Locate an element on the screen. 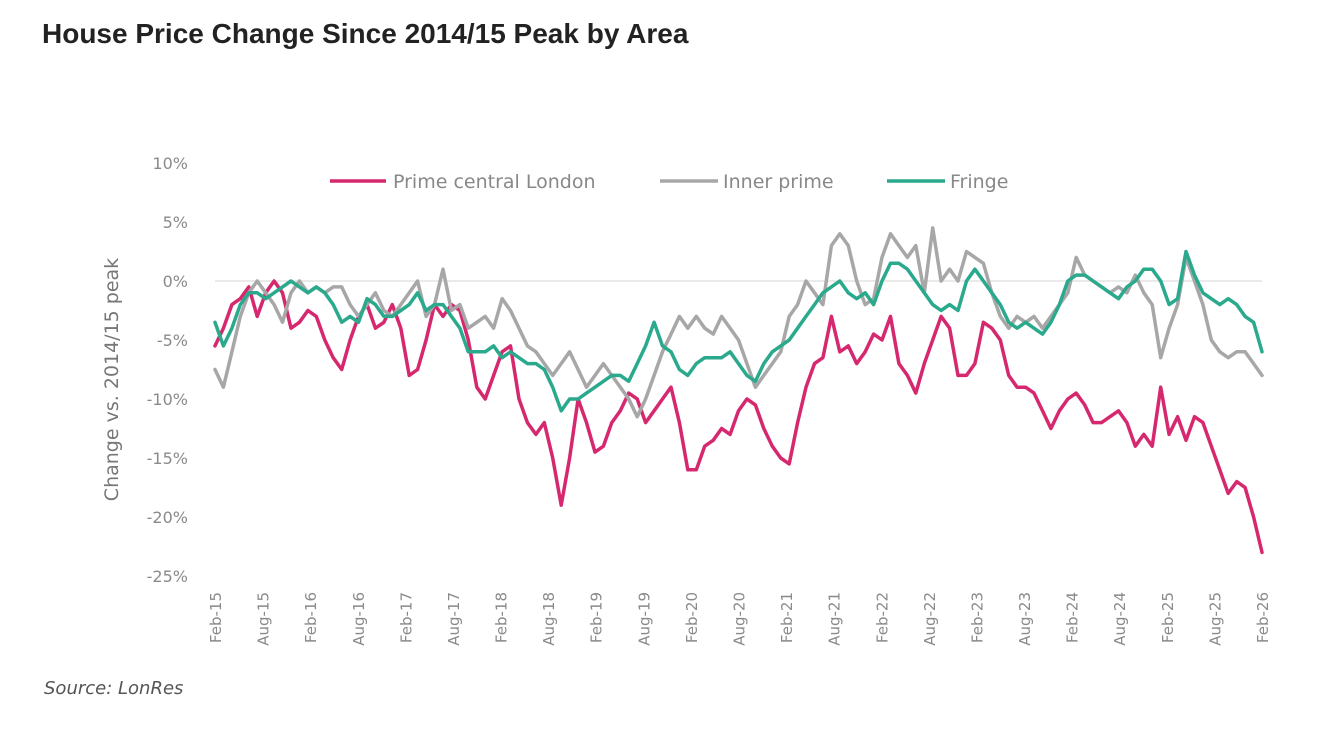 The width and height of the screenshot is (1318, 742). x-tick-label: Aug-24 is located at coordinates (1120, 619).